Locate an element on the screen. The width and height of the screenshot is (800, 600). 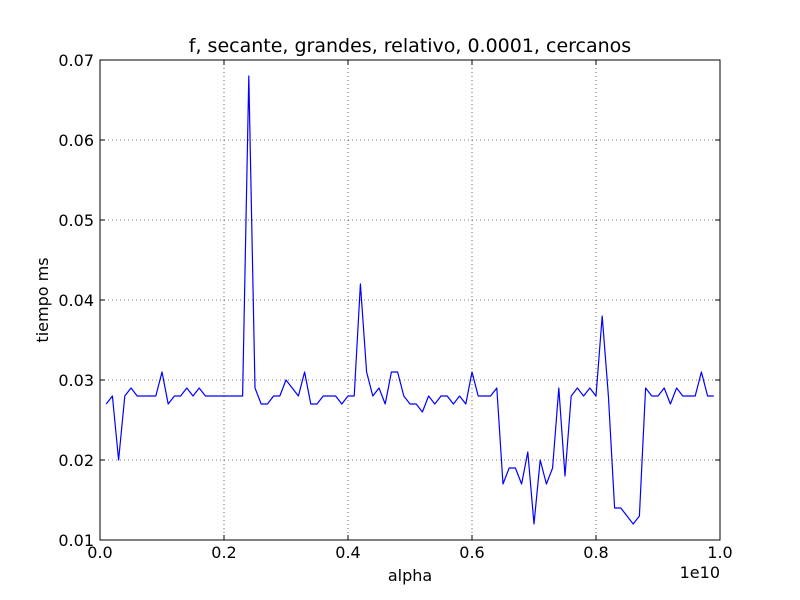
x-axis-label: alpha is located at coordinates (410, 575).